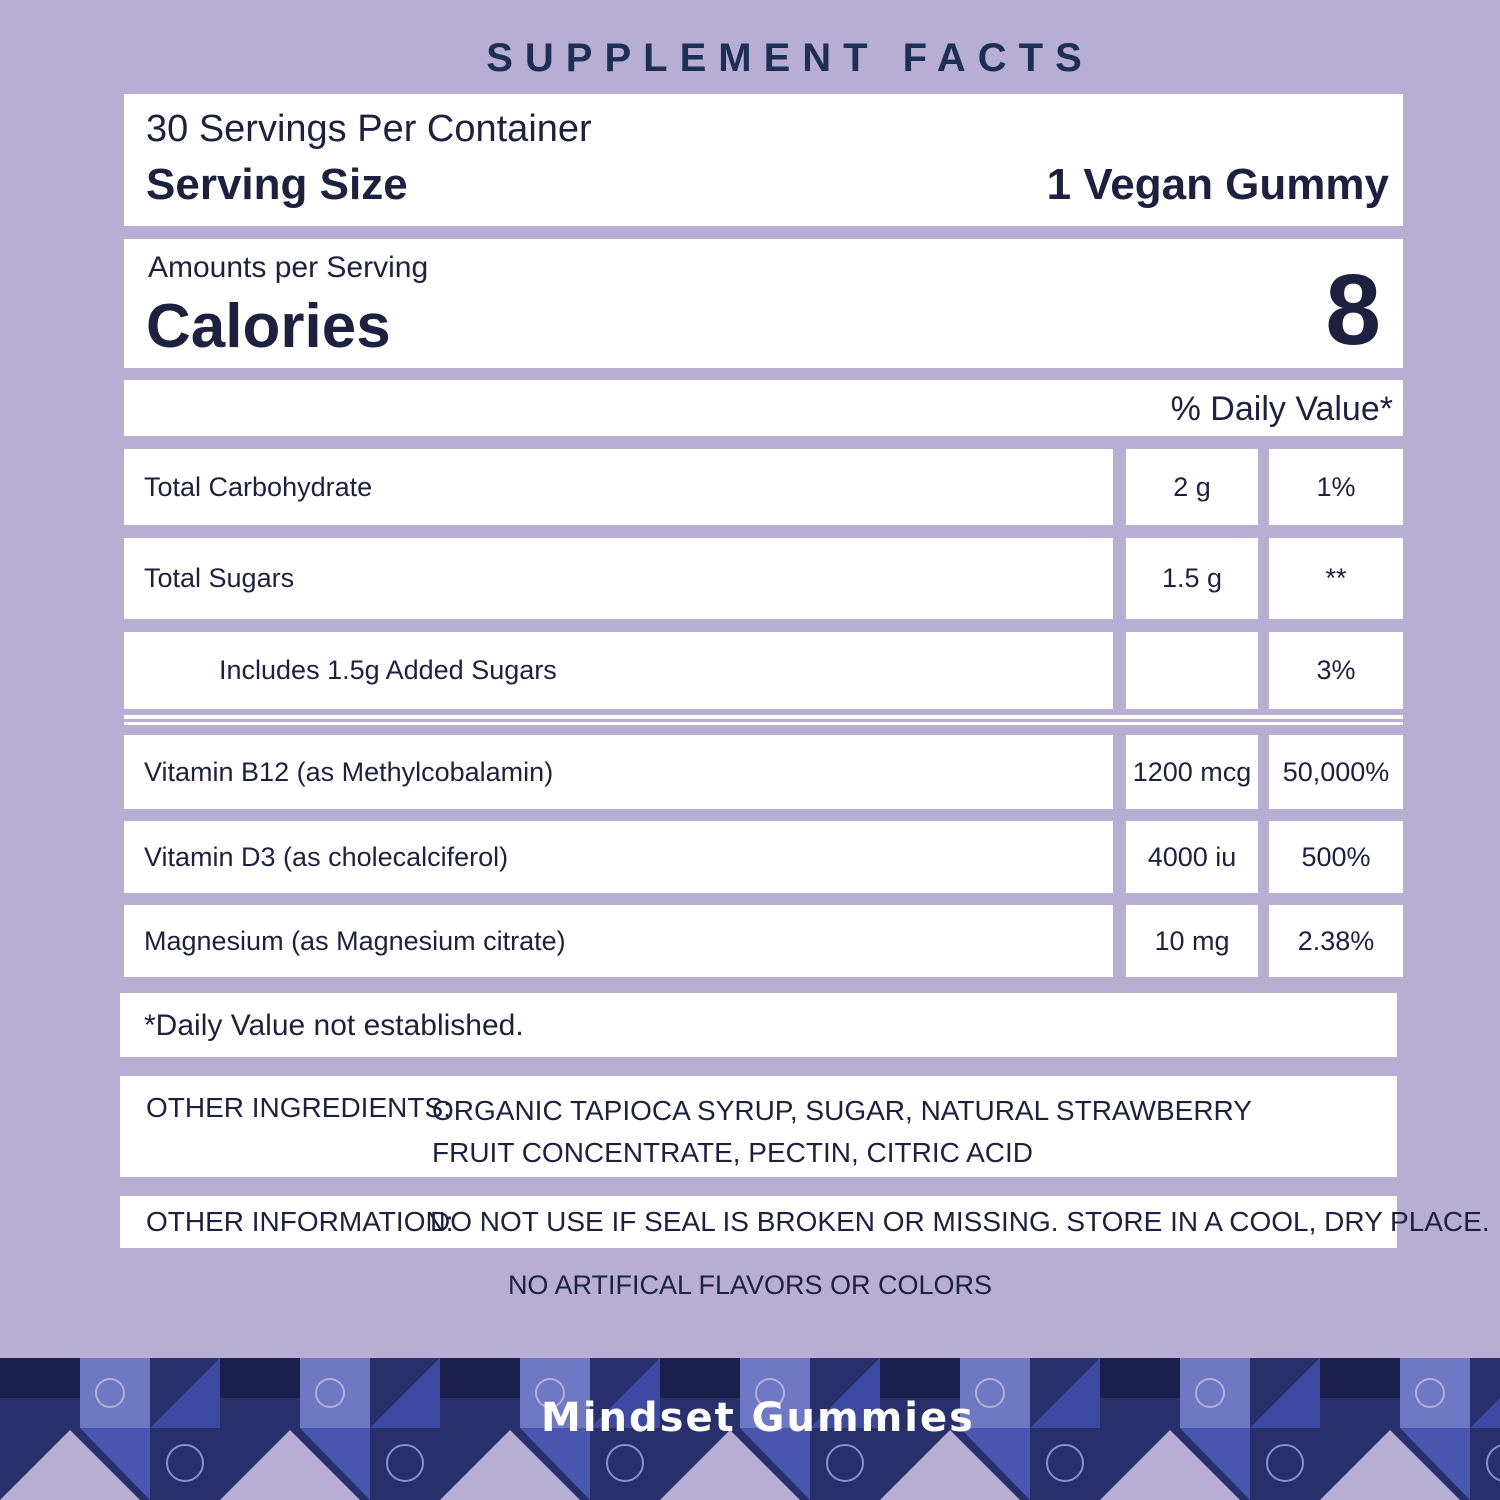  What do you see at coordinates (268, 326) in the screenshot?
I see `calories-label: Calories` at bounding box center [268, 326].